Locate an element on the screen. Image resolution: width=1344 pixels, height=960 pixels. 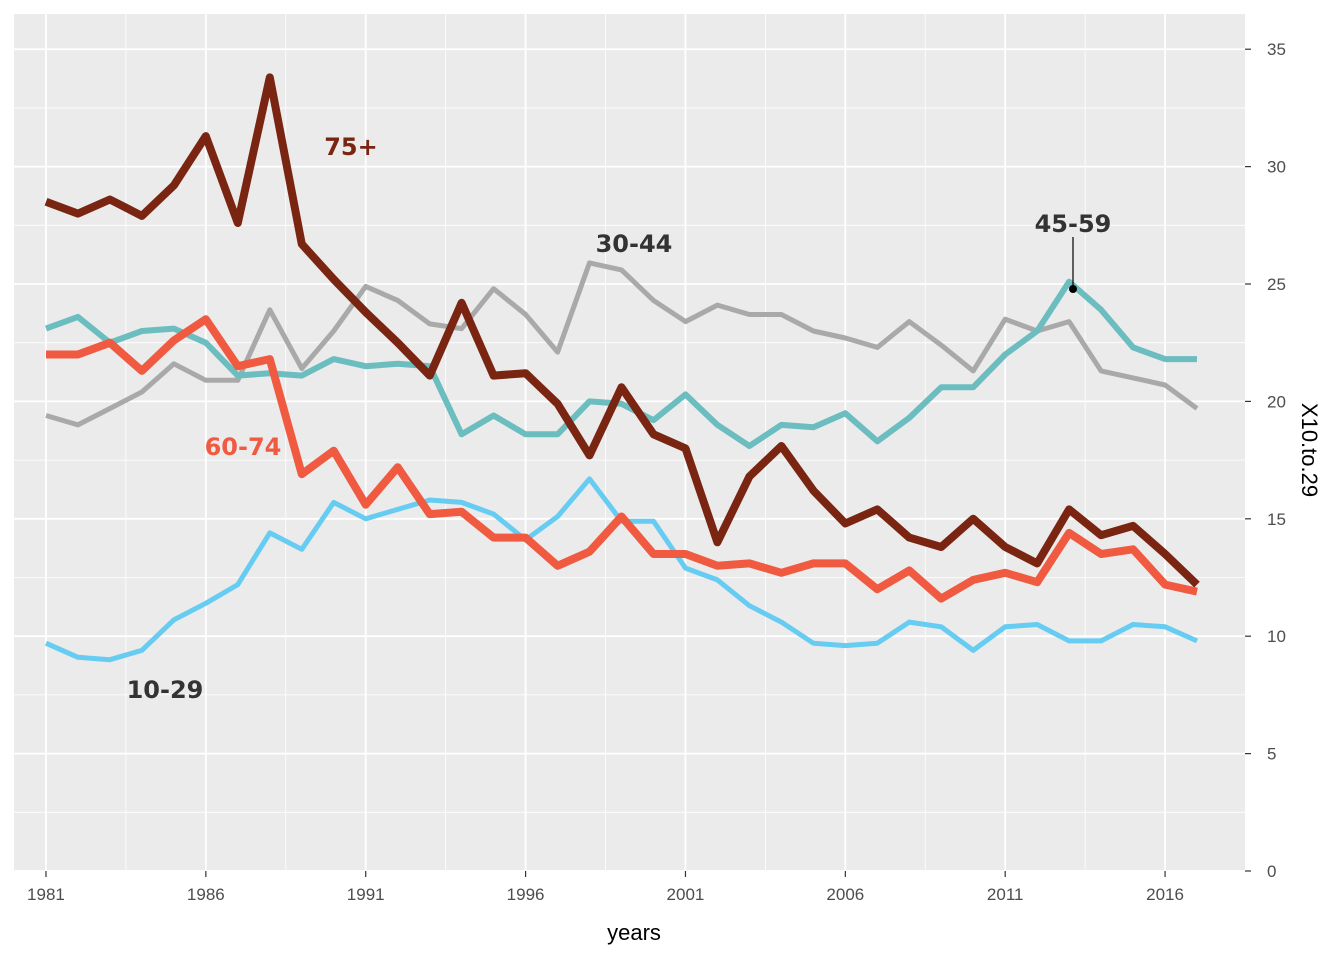
y-axis-title: X10.to.29 is located at coordinates (1309, 450).